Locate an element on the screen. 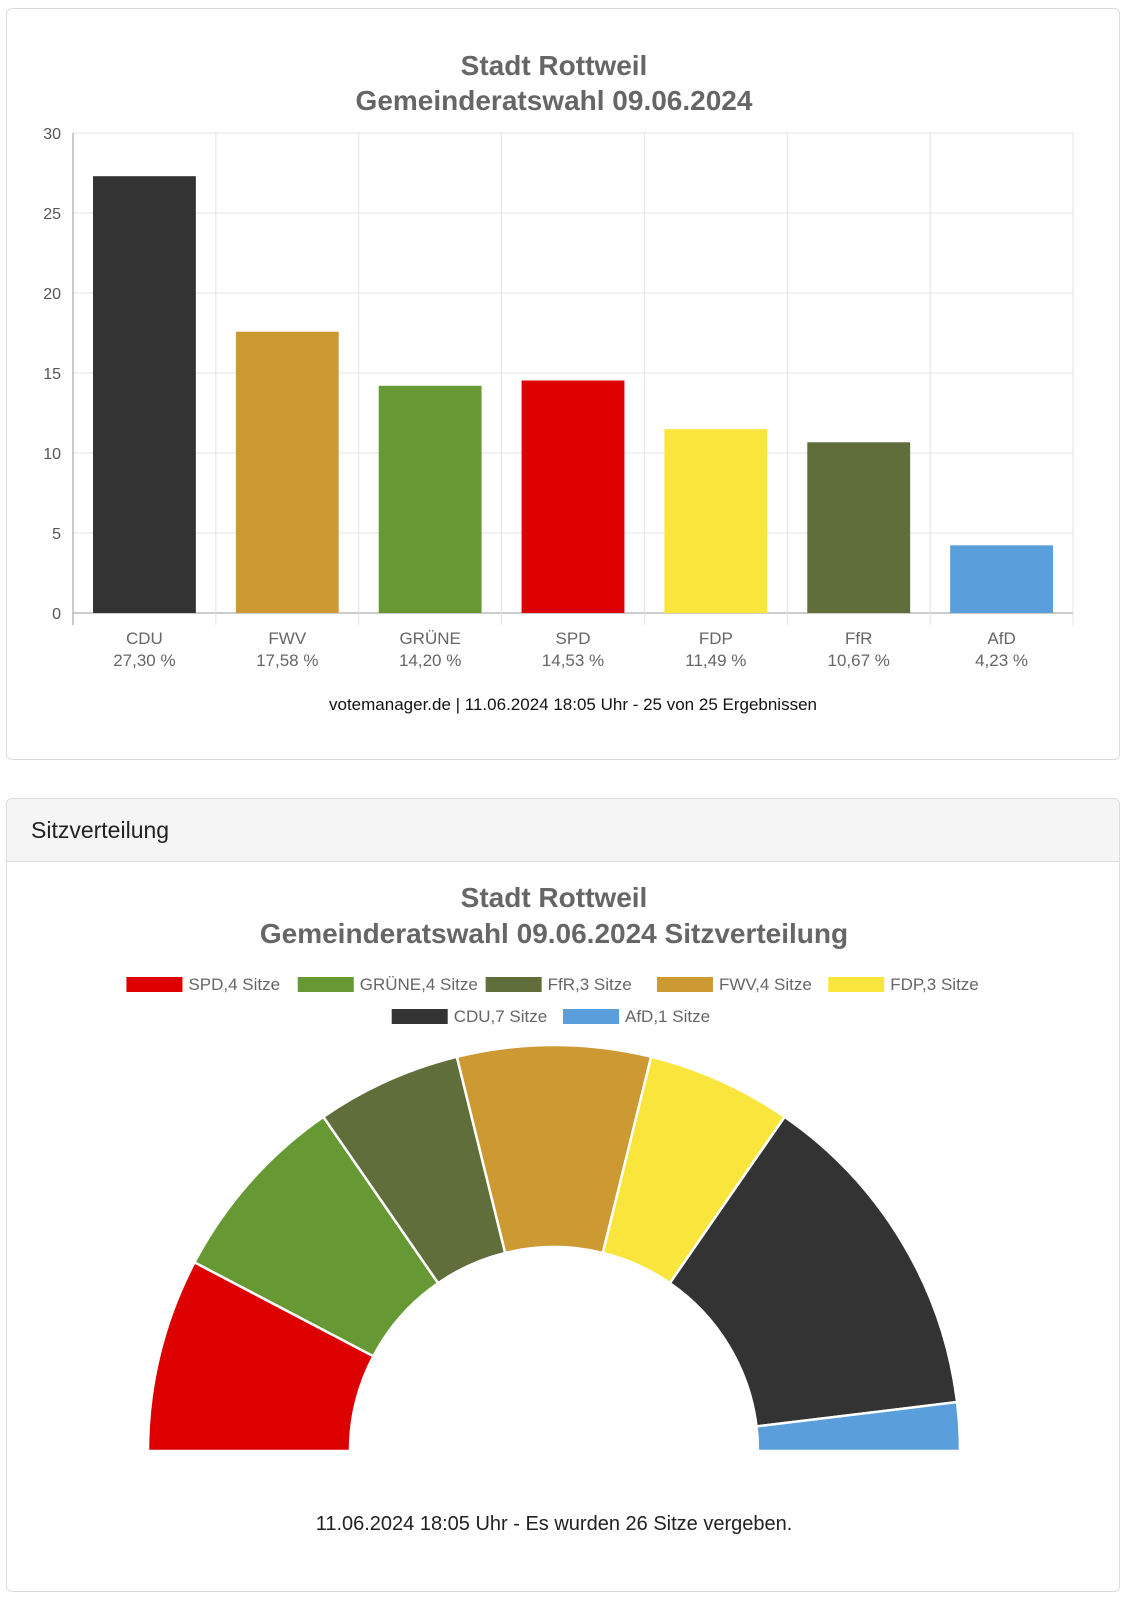 This screenshot has width=1126, height=1600. bar-ffr is located at coordinates (859, 527).